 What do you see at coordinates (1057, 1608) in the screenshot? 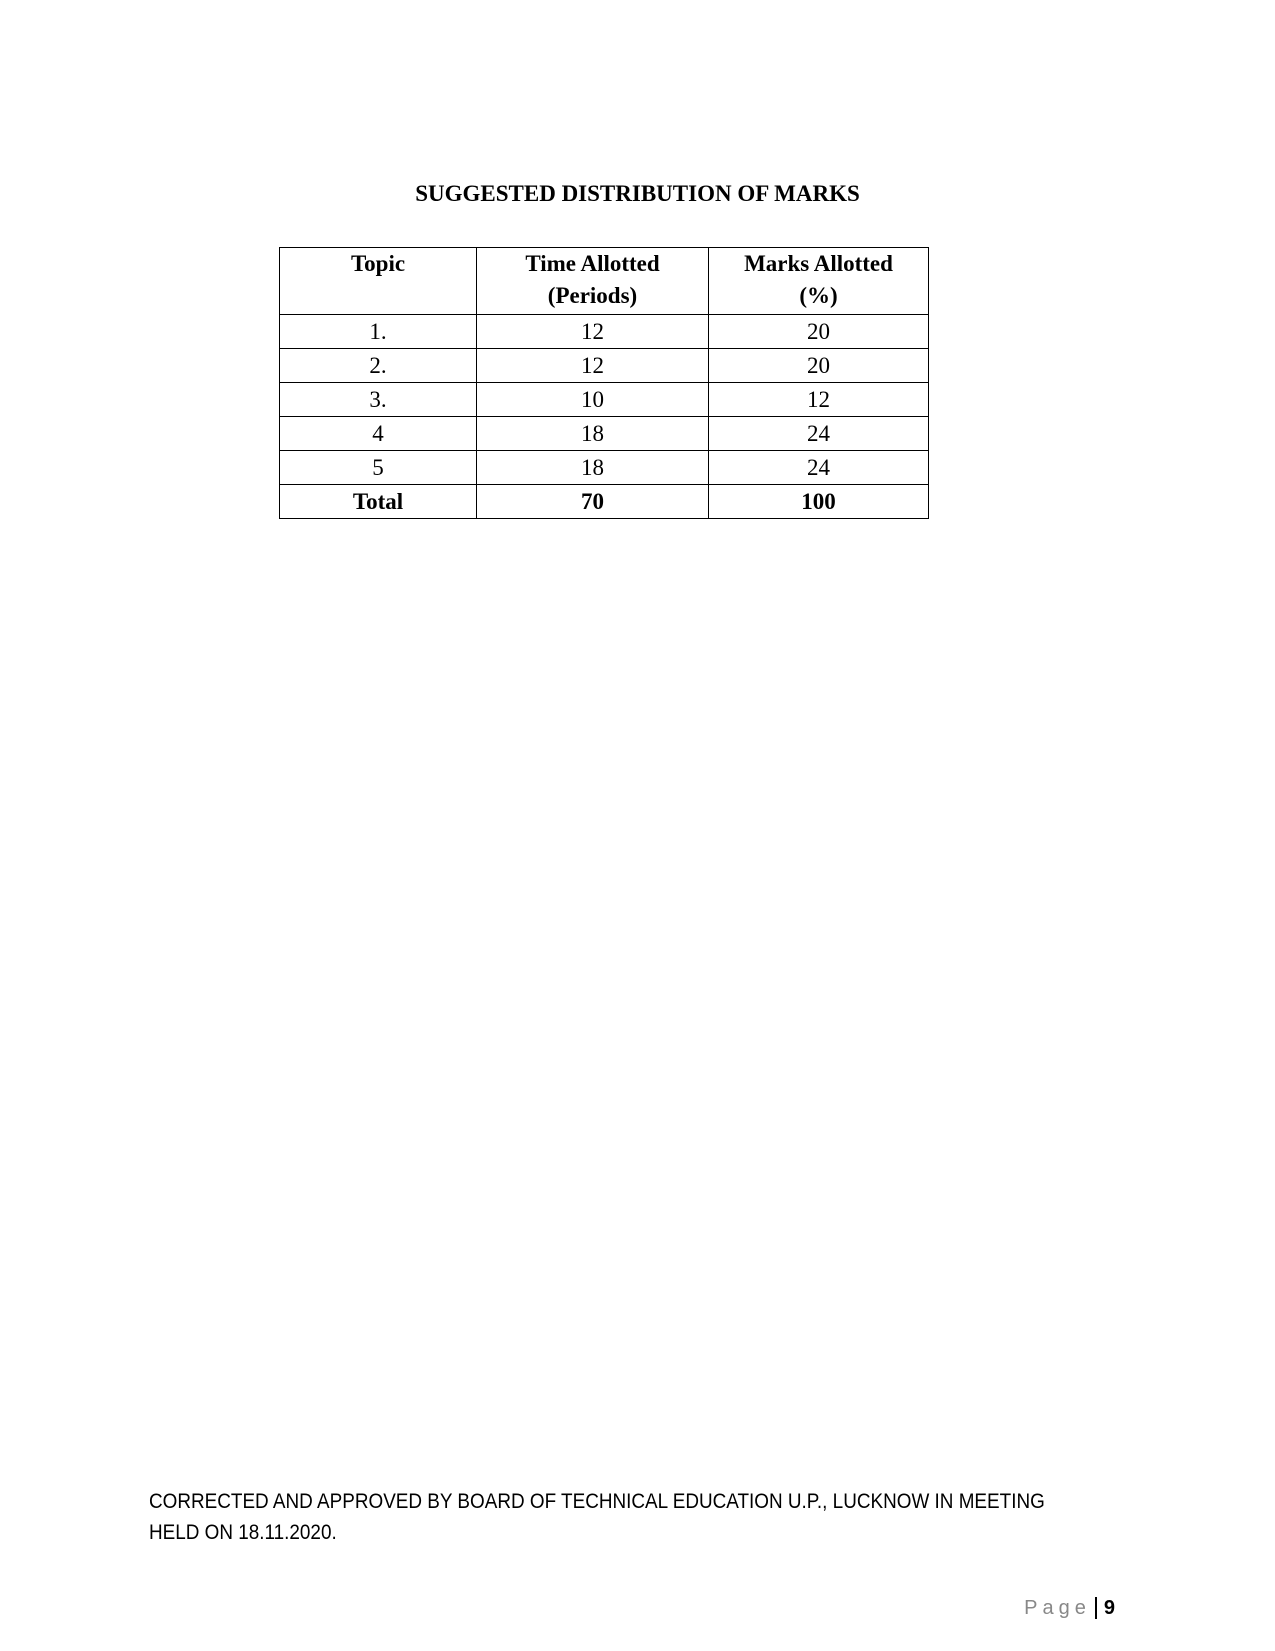
I see `page-label: Page` at bounding box center [1057, 1608].